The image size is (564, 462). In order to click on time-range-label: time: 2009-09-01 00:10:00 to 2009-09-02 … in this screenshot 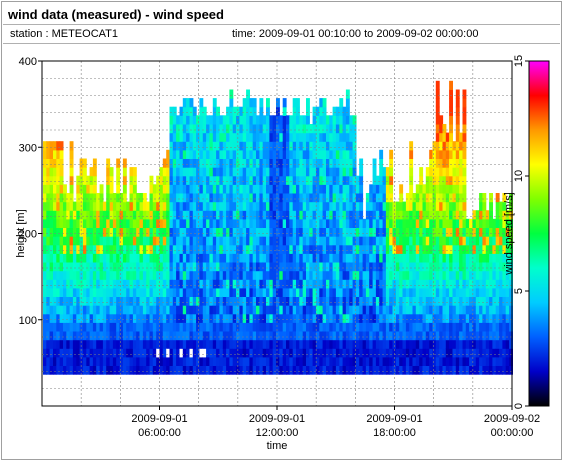, I will do `click(355, 34)`.